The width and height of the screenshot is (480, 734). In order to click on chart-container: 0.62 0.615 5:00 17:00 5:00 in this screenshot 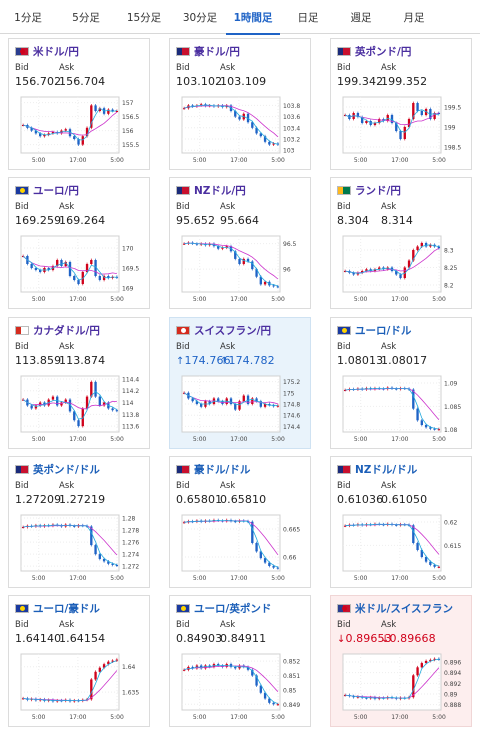, I will do `click(402, 548)`.